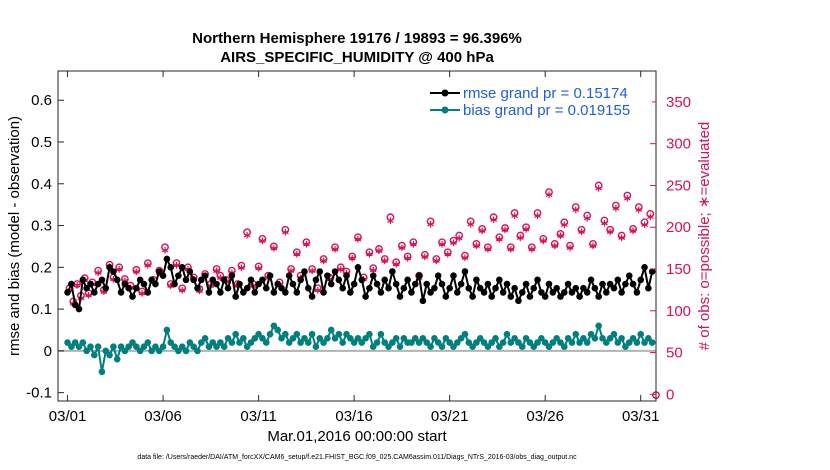 The height and width of the screenshot is (470, 830). What do you see at coordinates (41, 100) in the screenshot?
I see `y-tick-label: 0.6` at bounding box center [41, 100].